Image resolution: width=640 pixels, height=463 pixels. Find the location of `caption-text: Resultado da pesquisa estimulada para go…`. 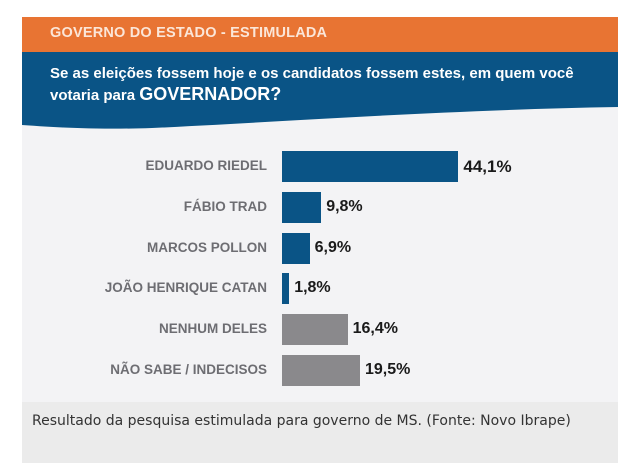

caption-text: Resultado da pesquisa estimulada para go… is located at coordinates (301, 421).